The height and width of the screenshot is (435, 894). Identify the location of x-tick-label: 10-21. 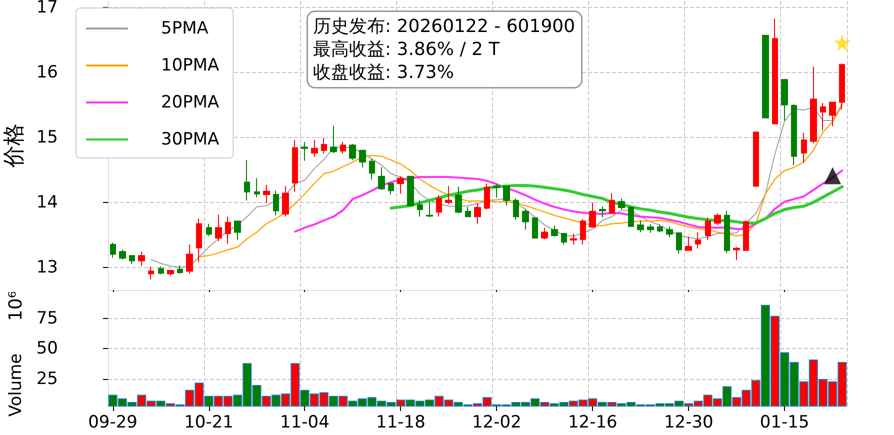
(209, 422).